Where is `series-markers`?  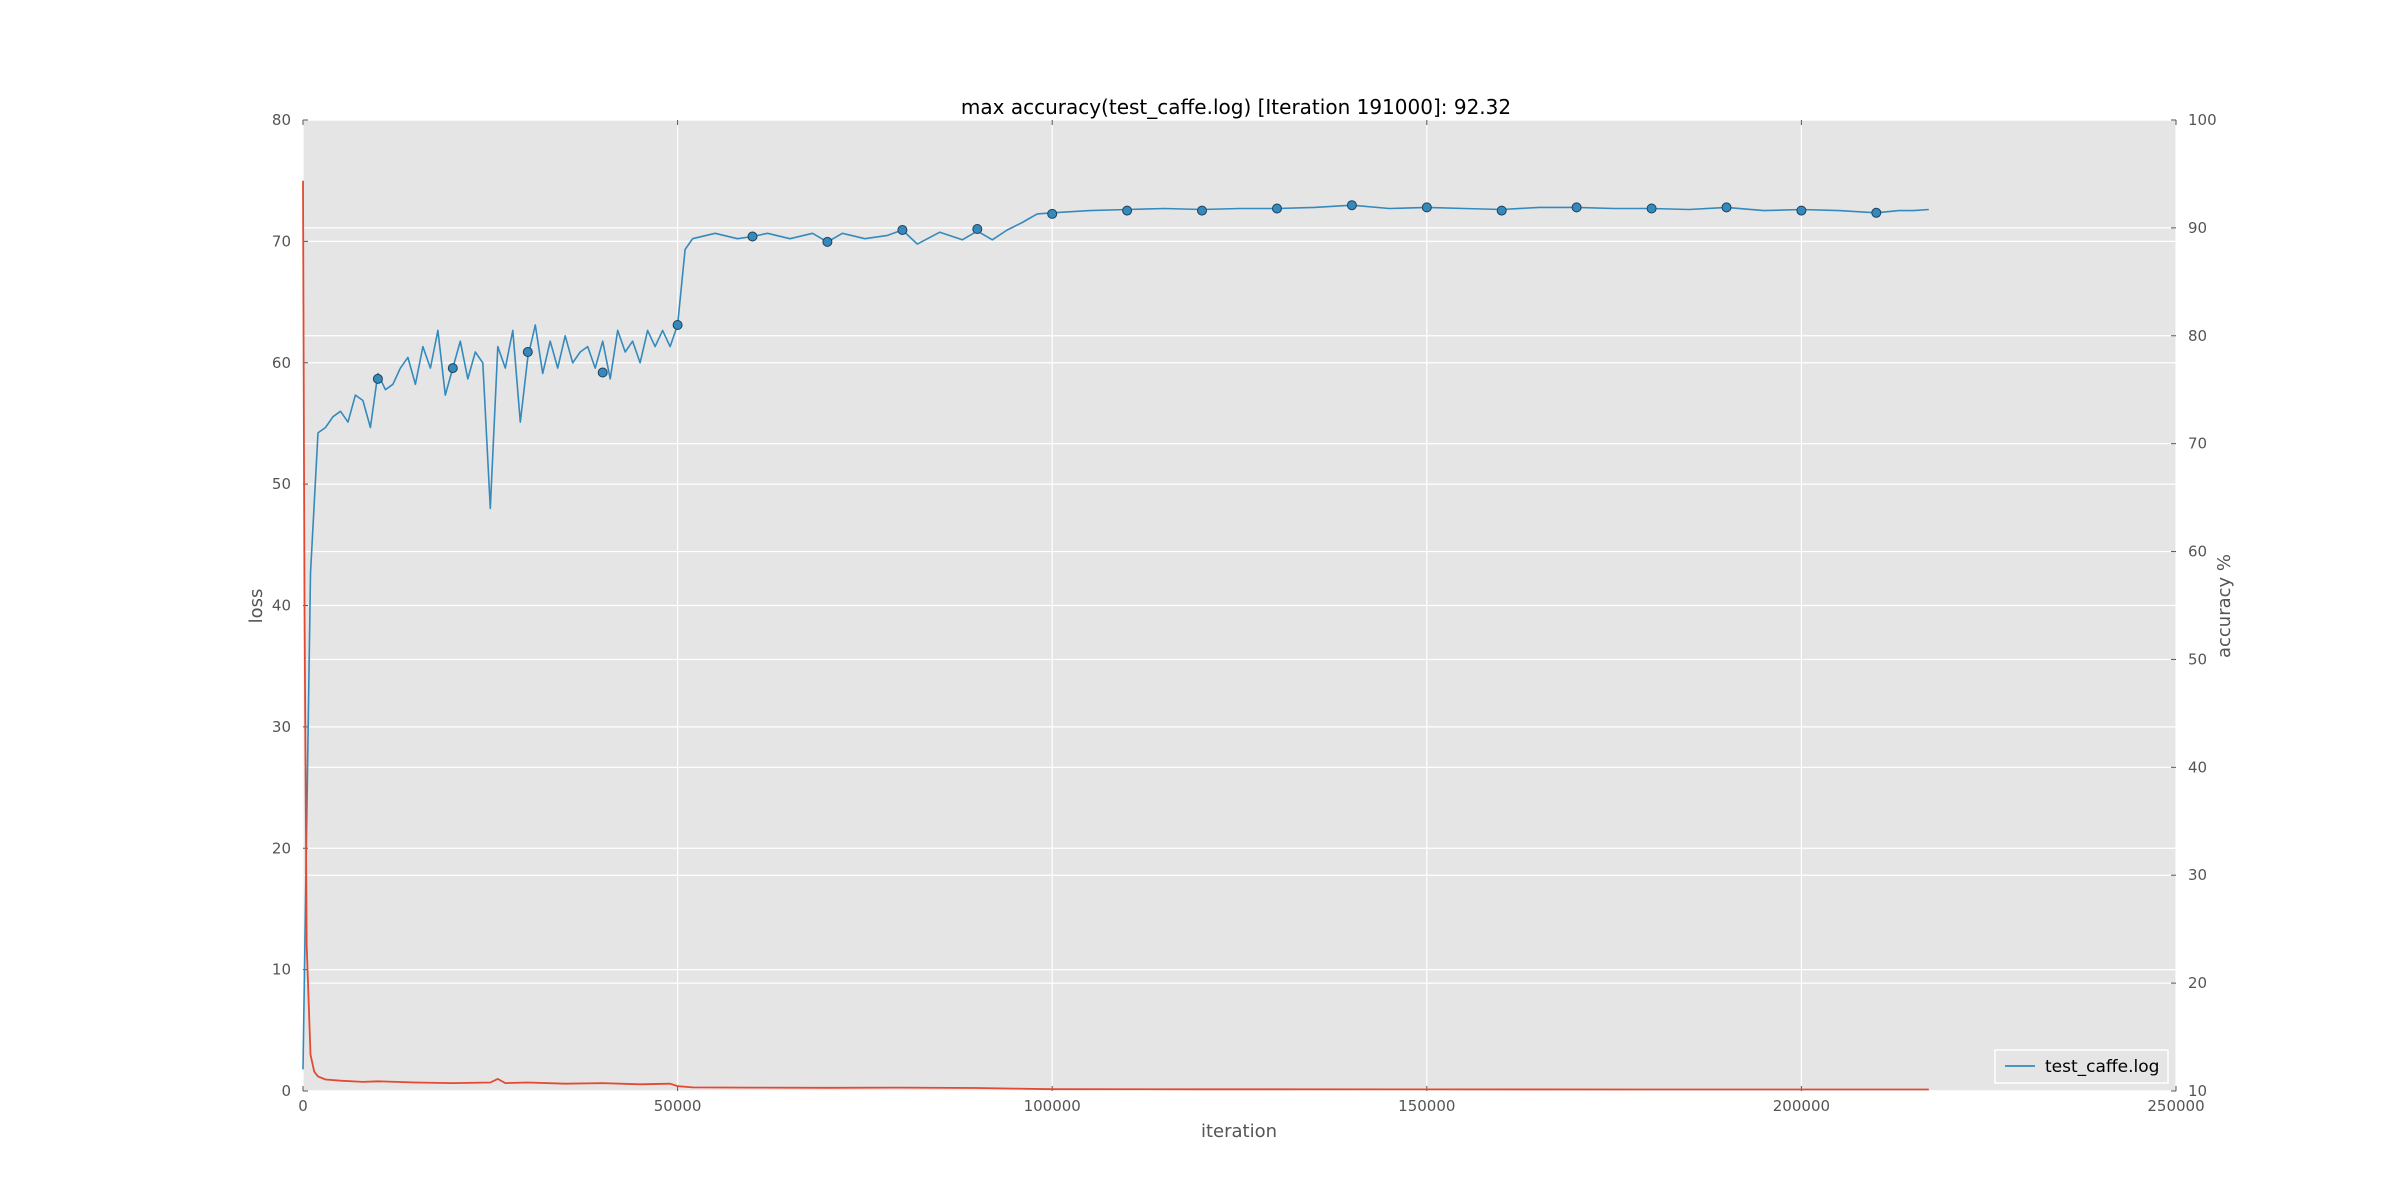
series-markers is located at coordinates (1127, 292).